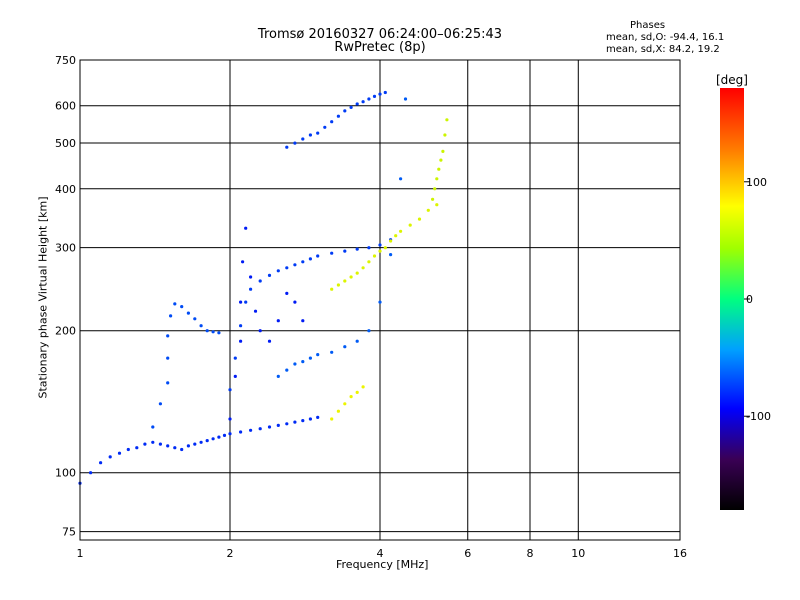 The image size is (800, 600). Describe the element at coordinates (380, 34) in the screenshot. I see `chart-title: Tromsø 20160327 06:24:00–06:25:43` at that location.